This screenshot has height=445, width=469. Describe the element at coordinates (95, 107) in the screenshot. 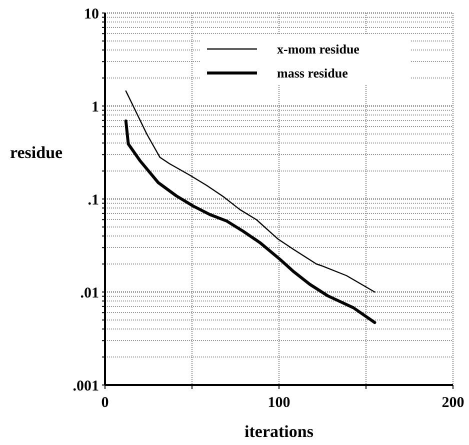

I see `y-tick-label: 1` at that location.